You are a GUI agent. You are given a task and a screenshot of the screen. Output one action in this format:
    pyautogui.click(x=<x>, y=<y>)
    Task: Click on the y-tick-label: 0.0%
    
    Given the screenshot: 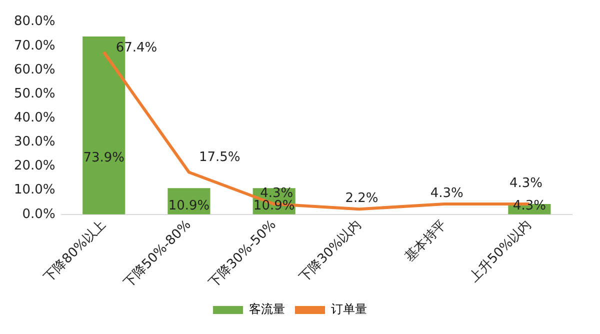 What is the action you would take?
    pyautogui.click(x=39, y=214)
    